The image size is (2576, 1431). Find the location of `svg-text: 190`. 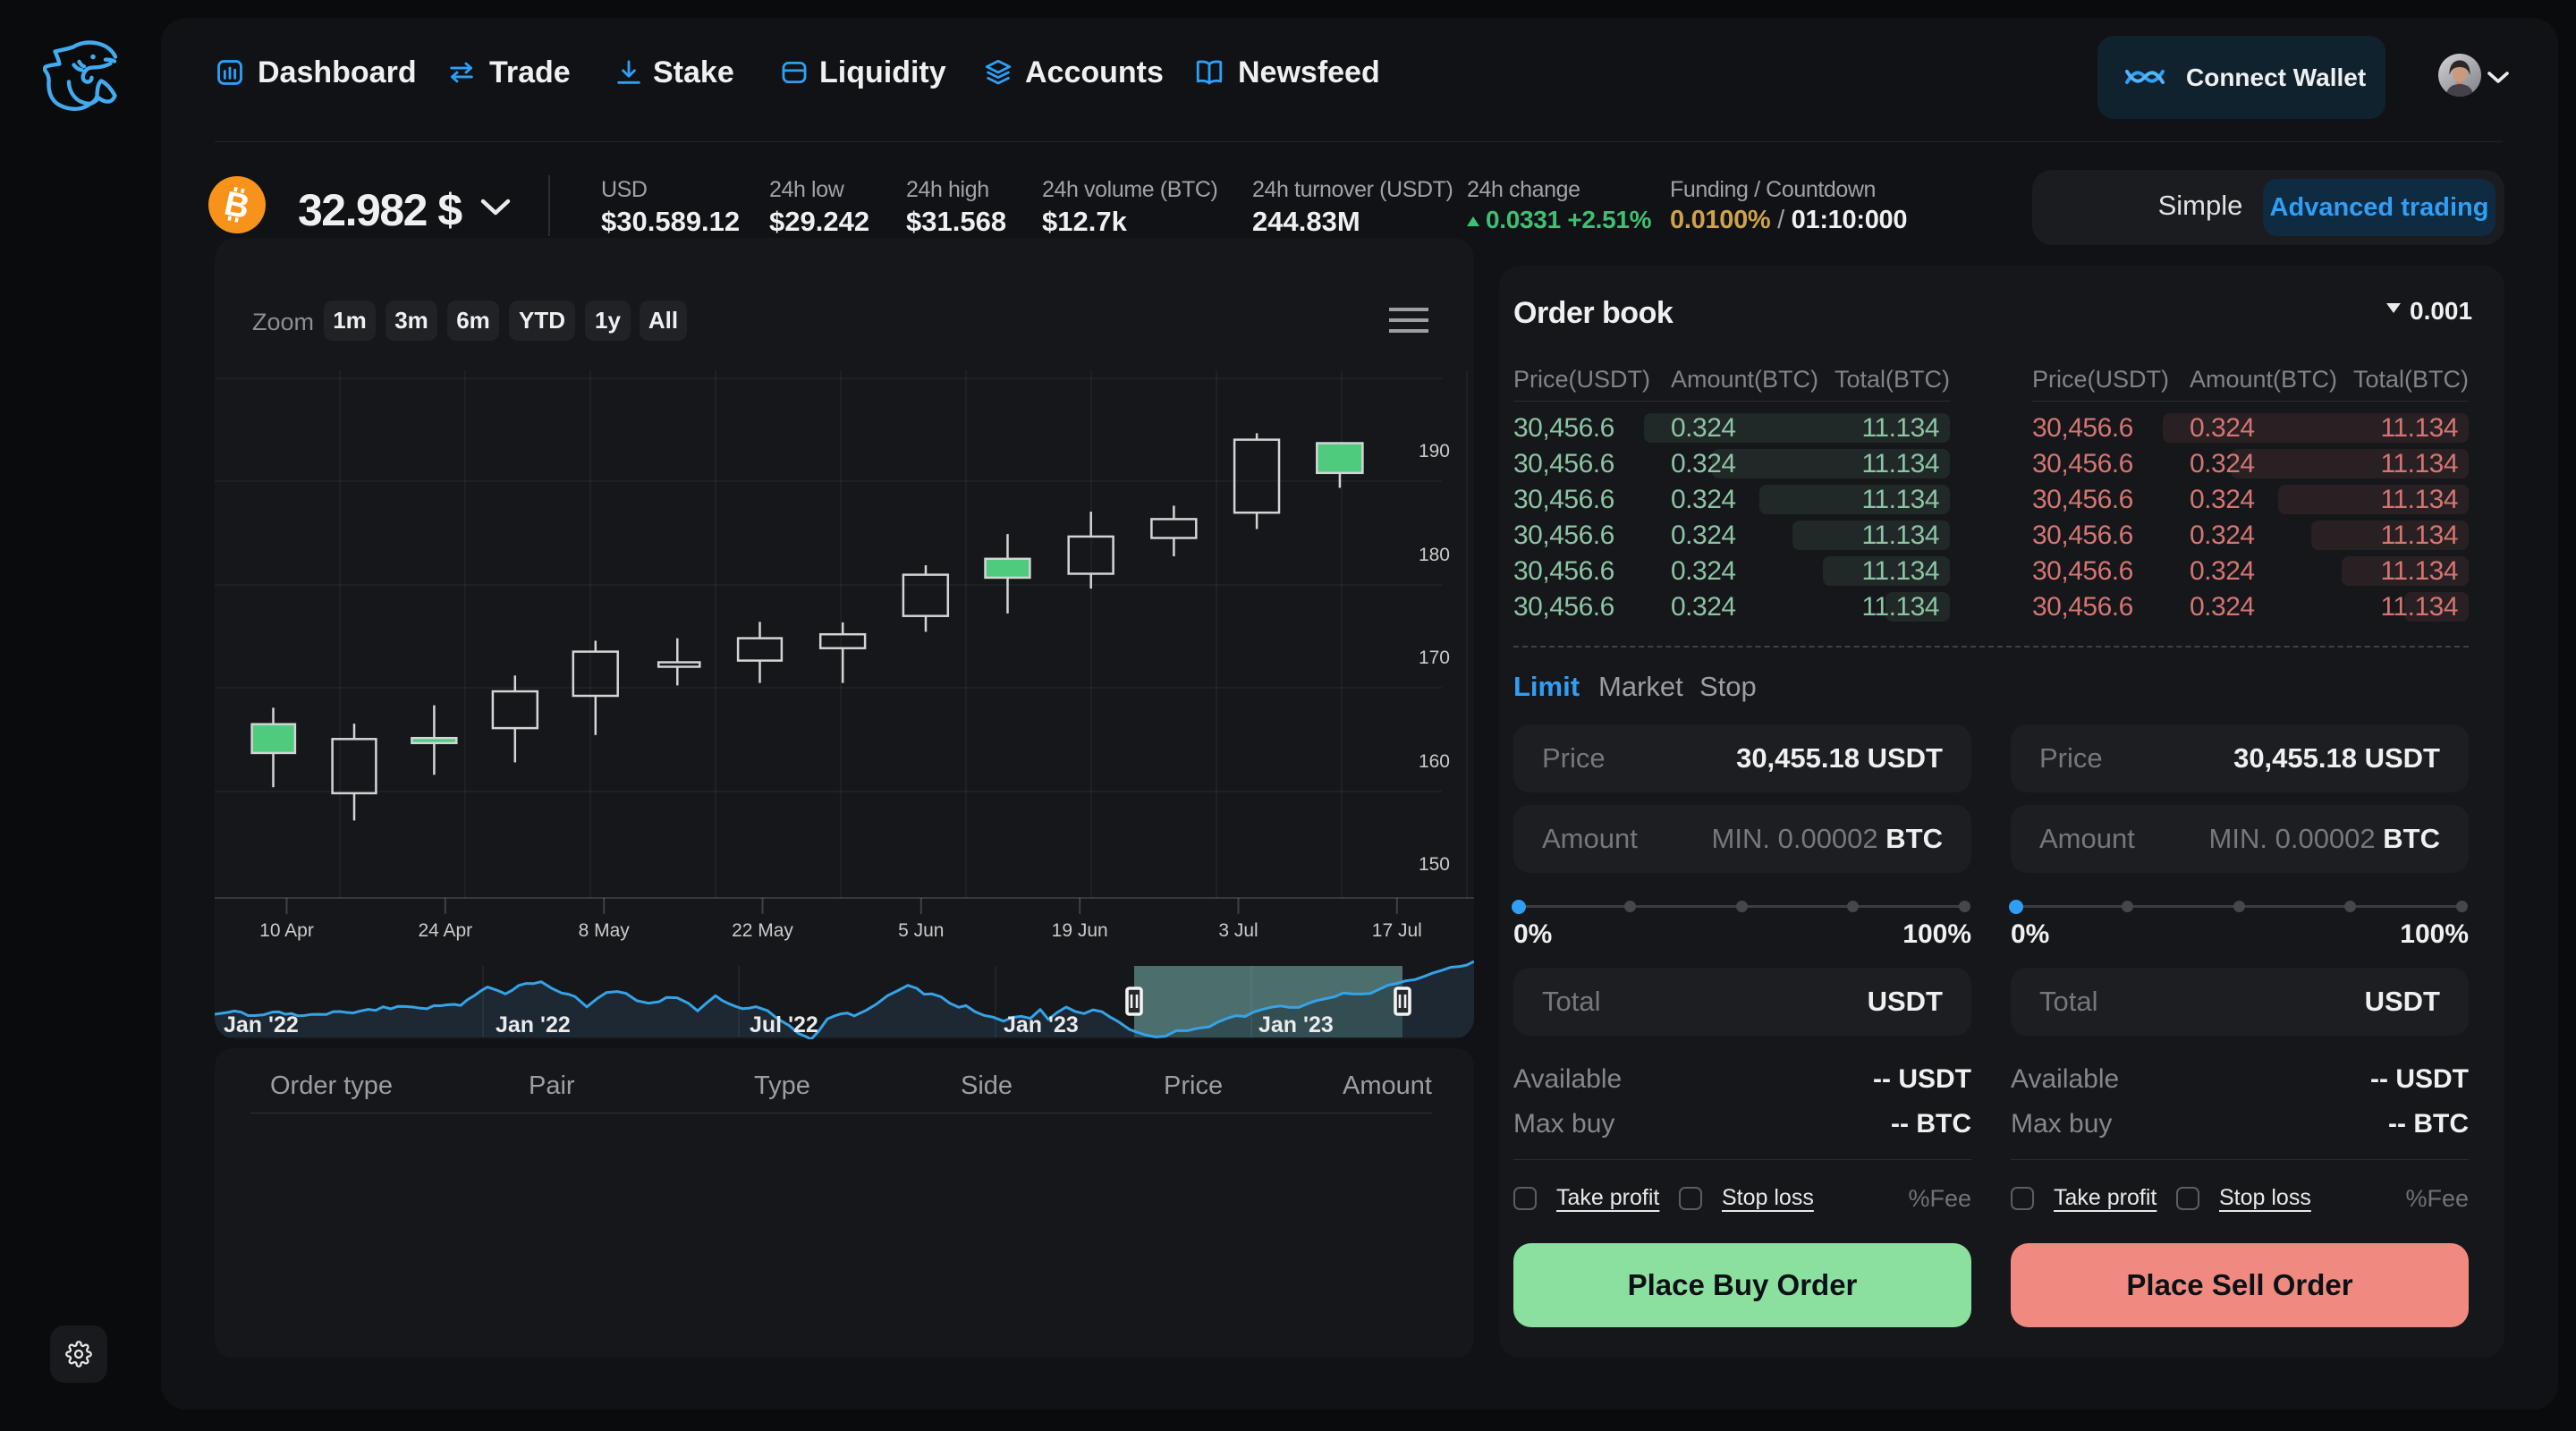

svg-text: 190 is located at coordinates (1434, 451).